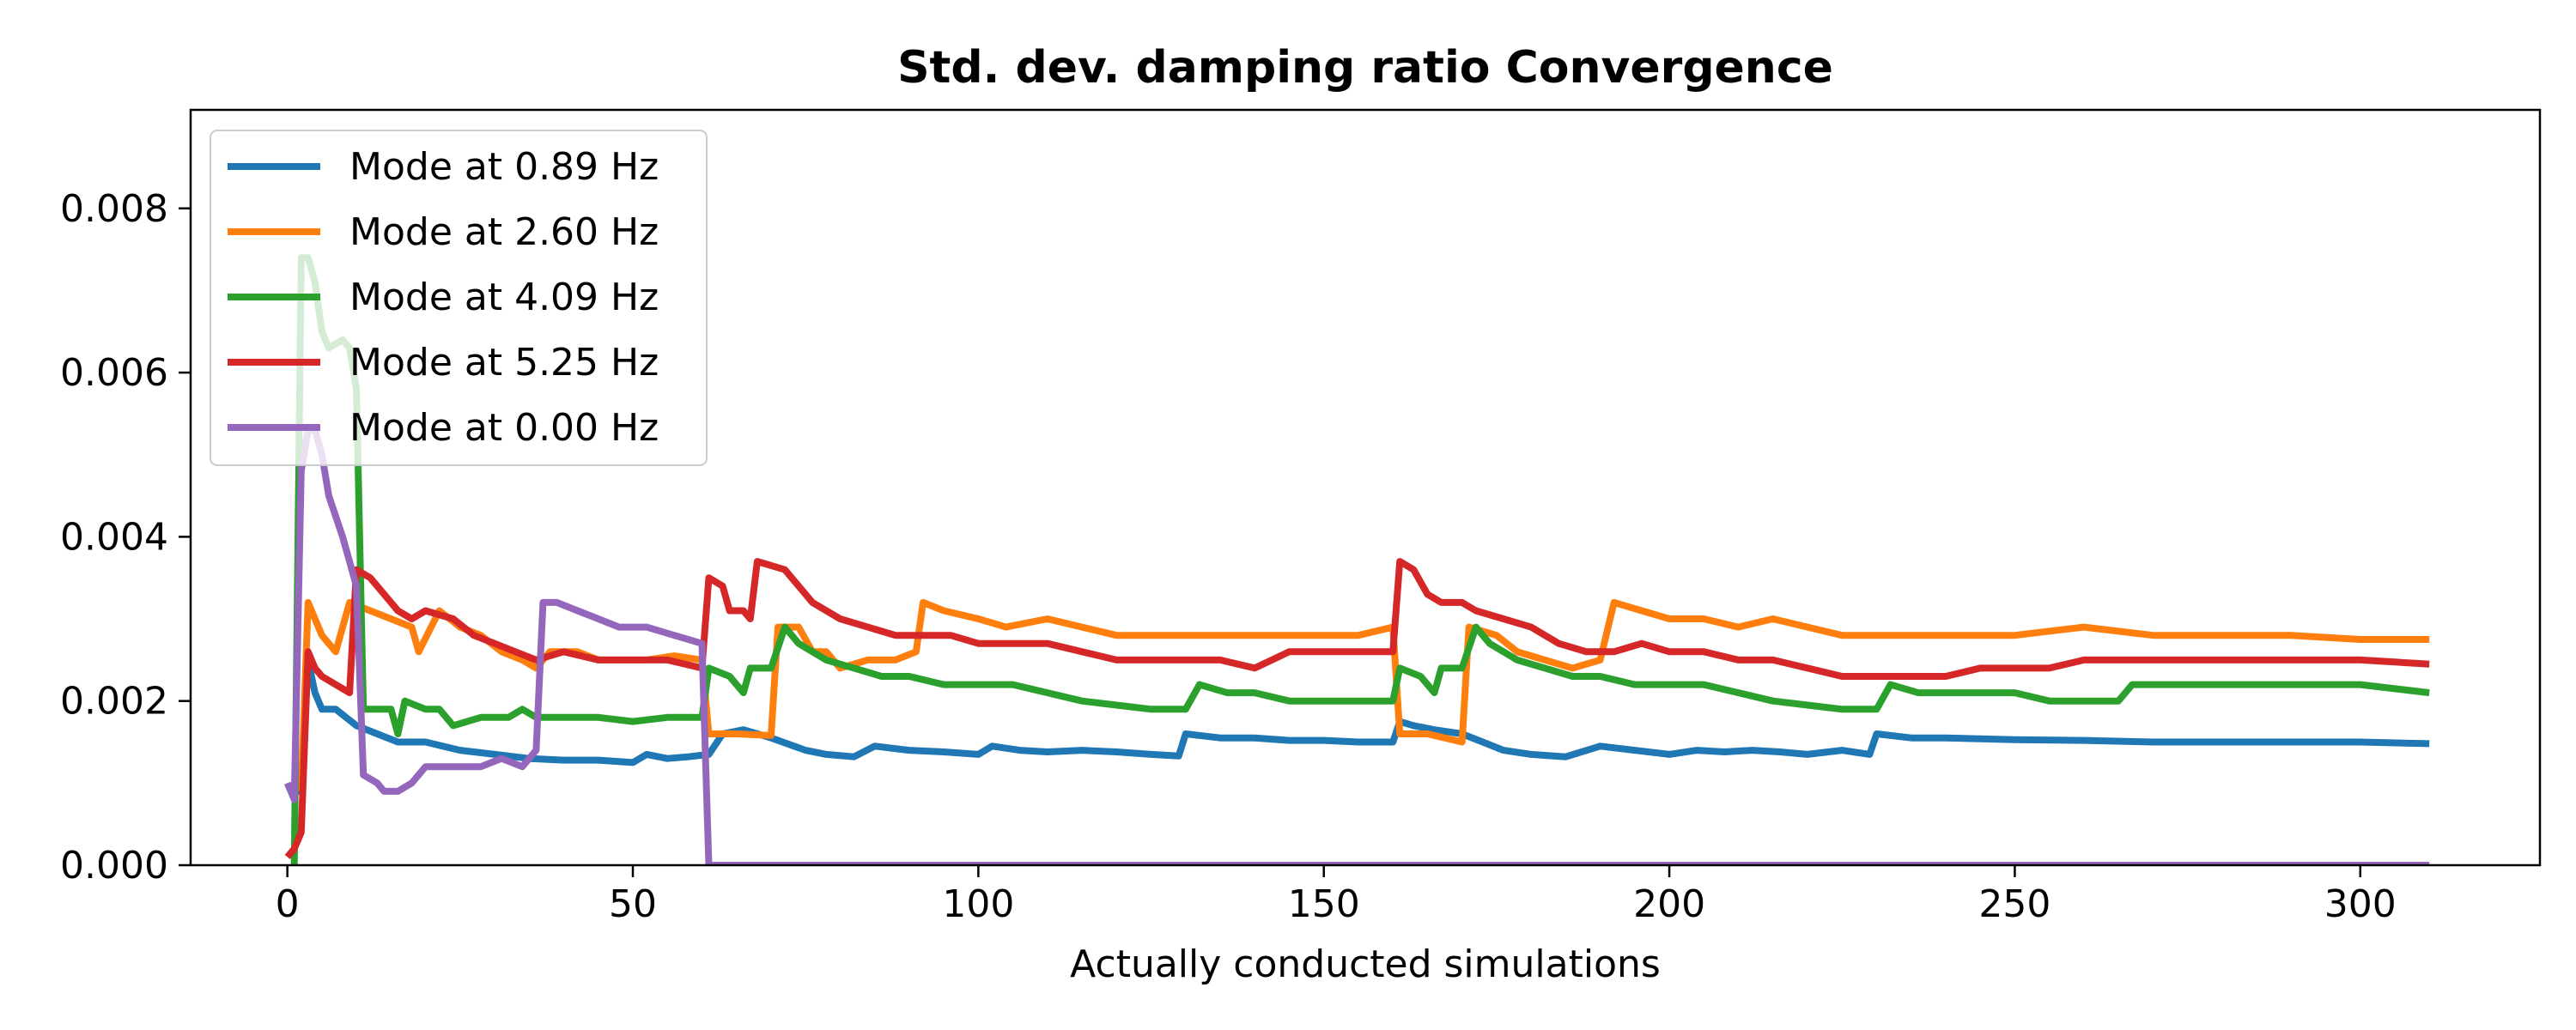 This screenshot has height=1030, width=2576. What do you see at coordinates (1365, 964) in the screenshot?
I see `x-axis-label: Actually conducted simulations` at bounding box center [1365, 964].